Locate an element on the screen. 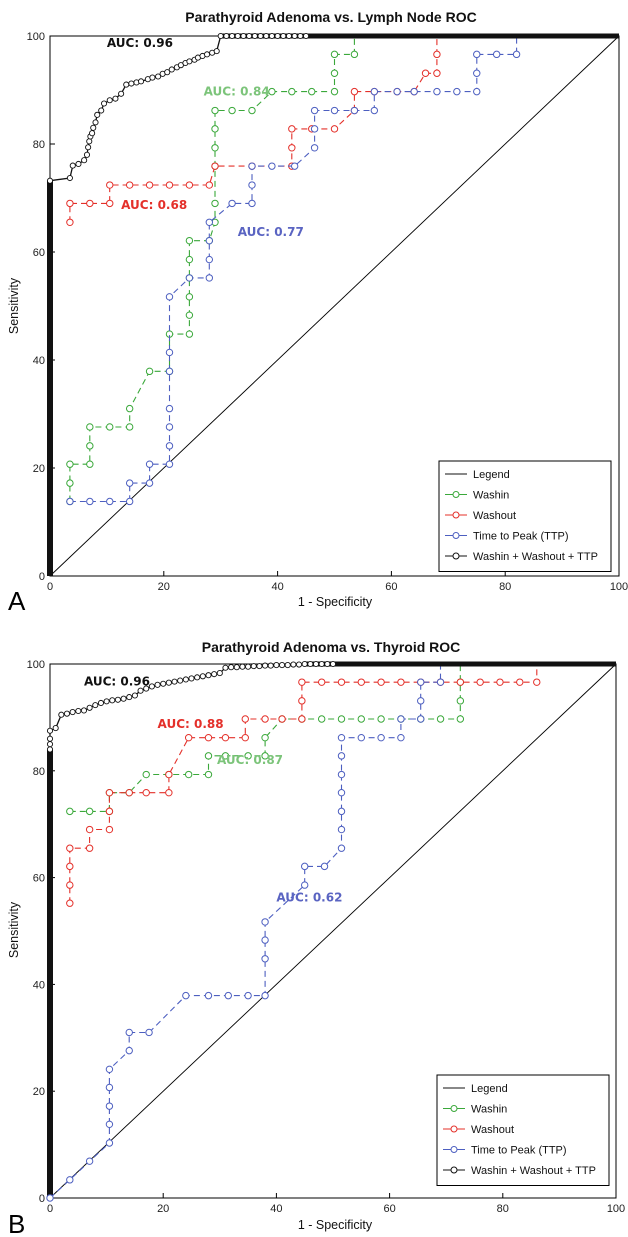  y-tick-label: 20 is located at coordinates (39, 469).